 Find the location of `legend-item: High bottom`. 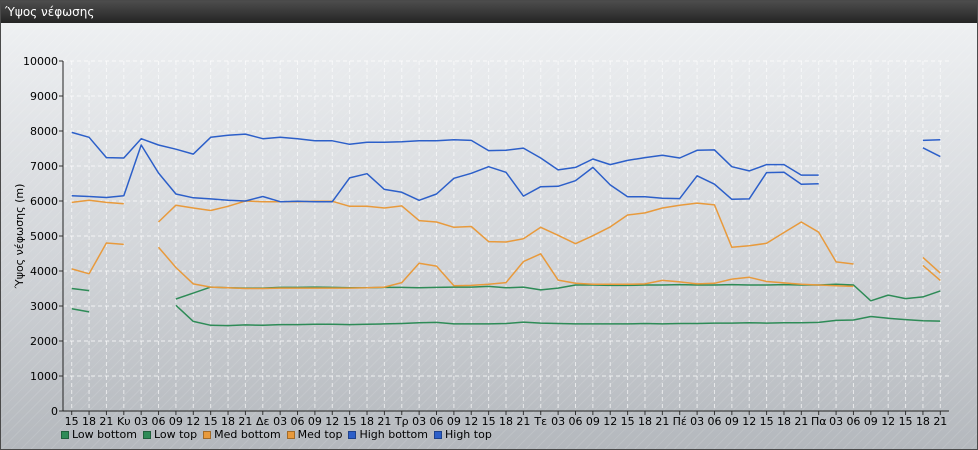

legend-item: High bottom is located at coordinates (388, 434).